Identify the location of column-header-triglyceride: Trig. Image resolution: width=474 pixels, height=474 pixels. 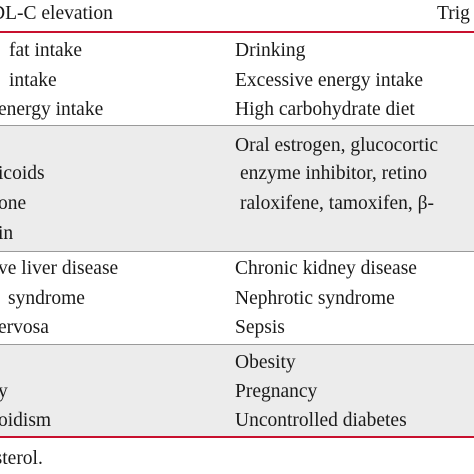
(453, 13).